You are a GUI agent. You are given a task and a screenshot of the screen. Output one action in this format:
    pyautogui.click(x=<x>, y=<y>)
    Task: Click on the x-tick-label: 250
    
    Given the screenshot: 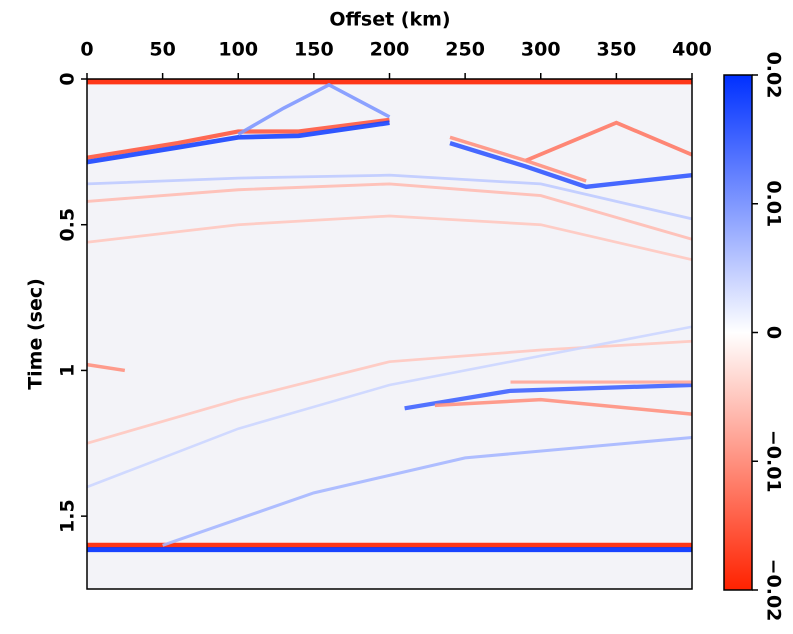 What is the action you would take?
    pyautogui.click(x=465, y=50)
    